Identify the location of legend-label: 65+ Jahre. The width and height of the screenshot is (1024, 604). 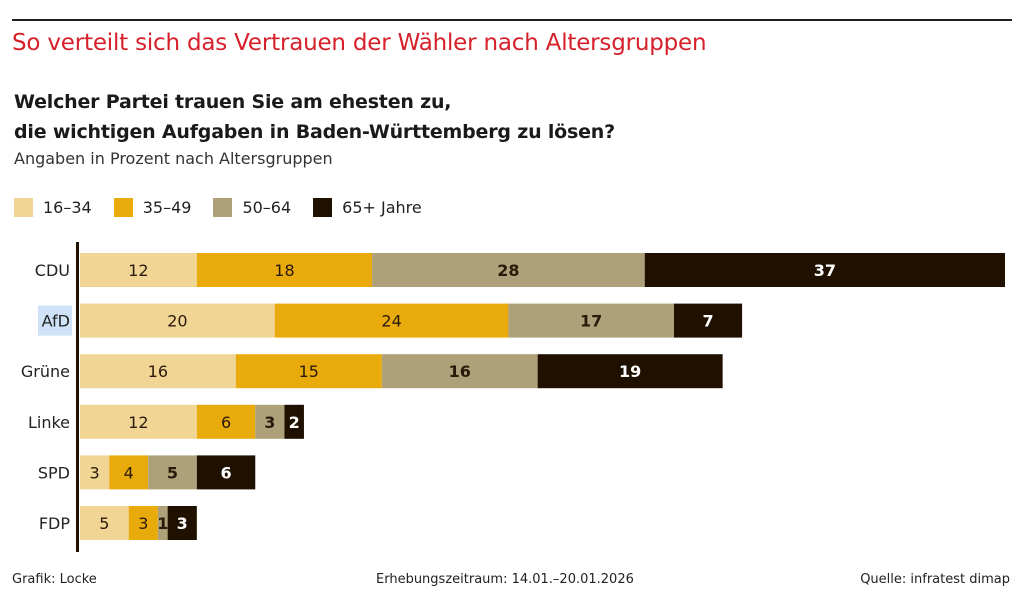
(382, 207).